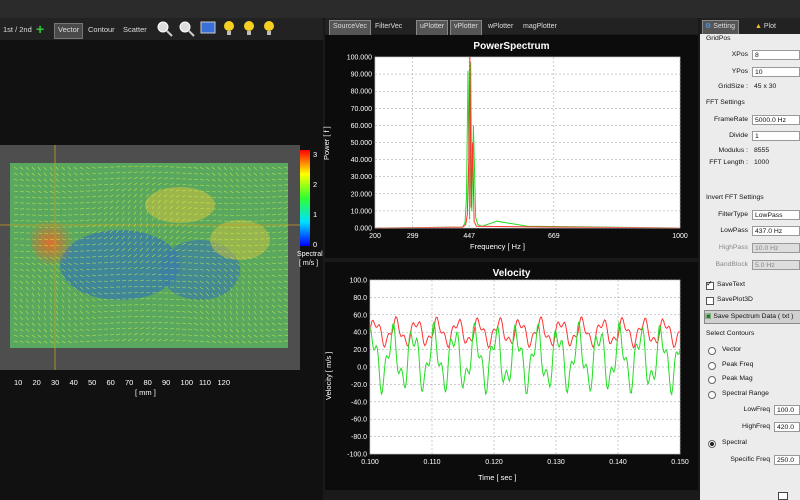 The height and width of the screenshot is (500, 800). Describe the element at coordinates (554, 236) in the screenshot. I see `x-tick-label: 669` at that location.